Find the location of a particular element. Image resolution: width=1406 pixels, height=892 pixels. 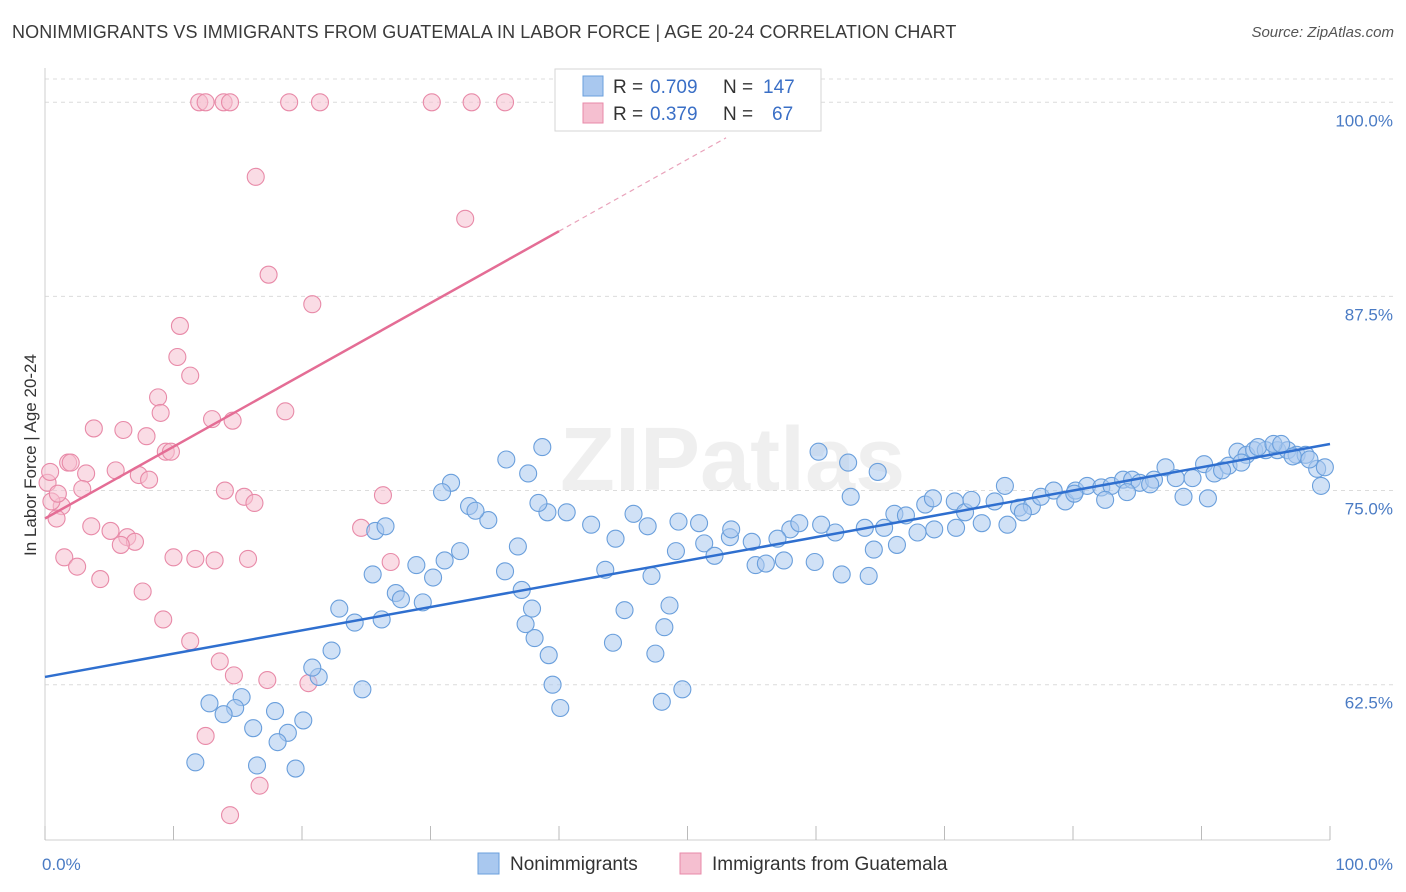

y-tick-label: 87.5% is located at coordinates (1369, 314).